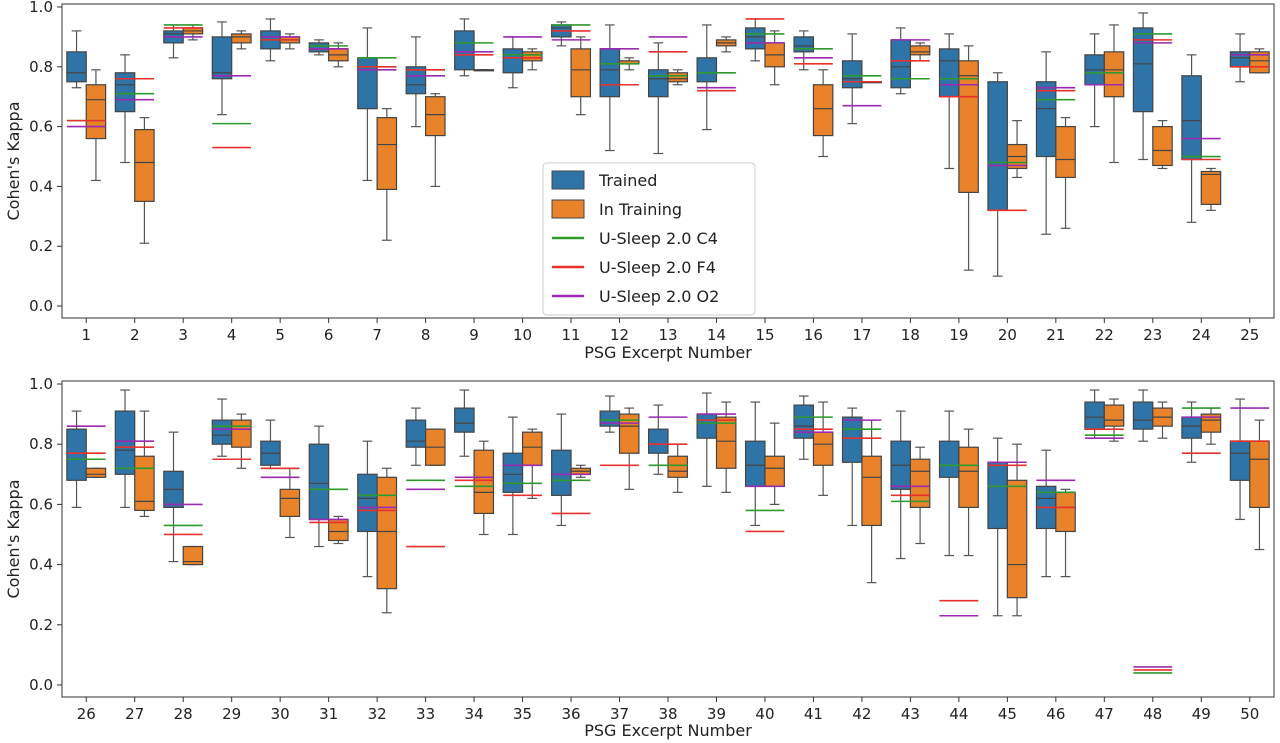 This screenshot has height=743, width=1280. I want to click on x-tick-label: 29, so click(231, 714).